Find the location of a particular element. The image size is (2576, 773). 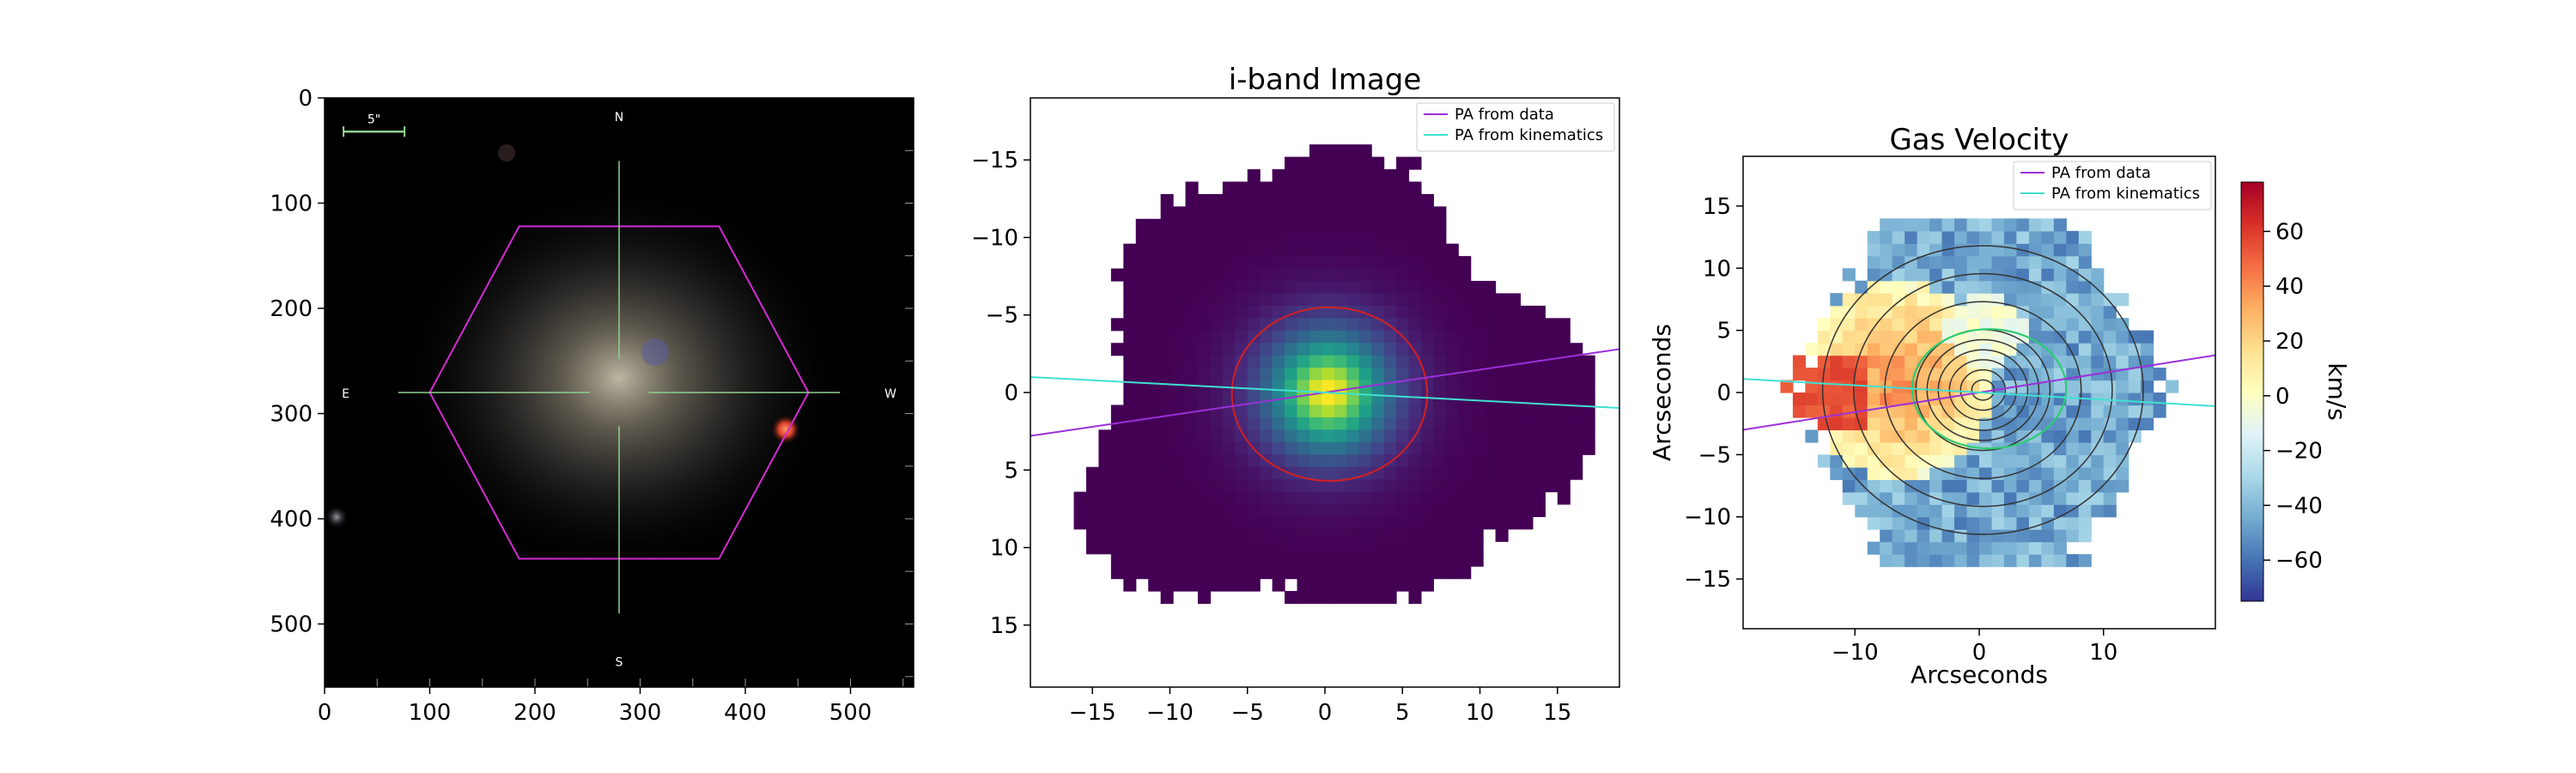

velocity-legend-box is located at coordinates (2112, 185).